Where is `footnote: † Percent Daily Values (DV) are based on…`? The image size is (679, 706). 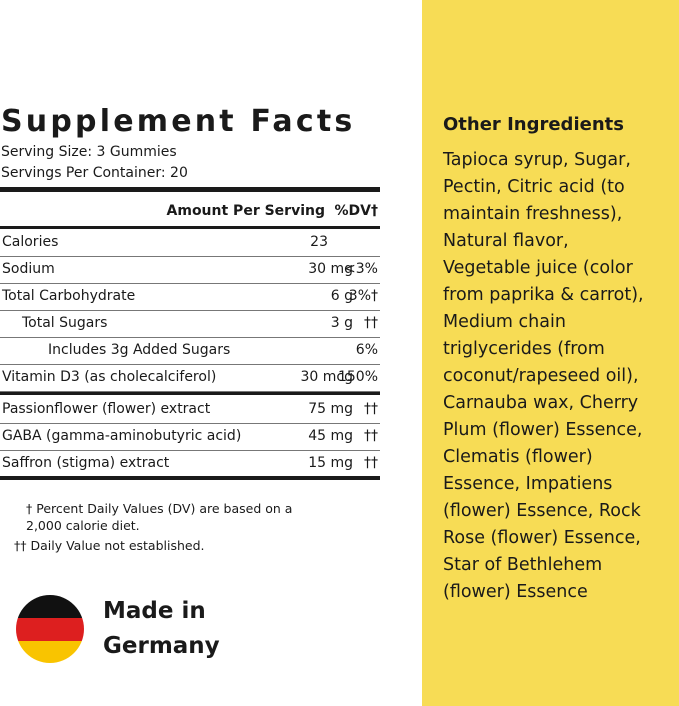
footnote: † Percent Daily Values (DV) are based on… is located at coordinates (159, 517).